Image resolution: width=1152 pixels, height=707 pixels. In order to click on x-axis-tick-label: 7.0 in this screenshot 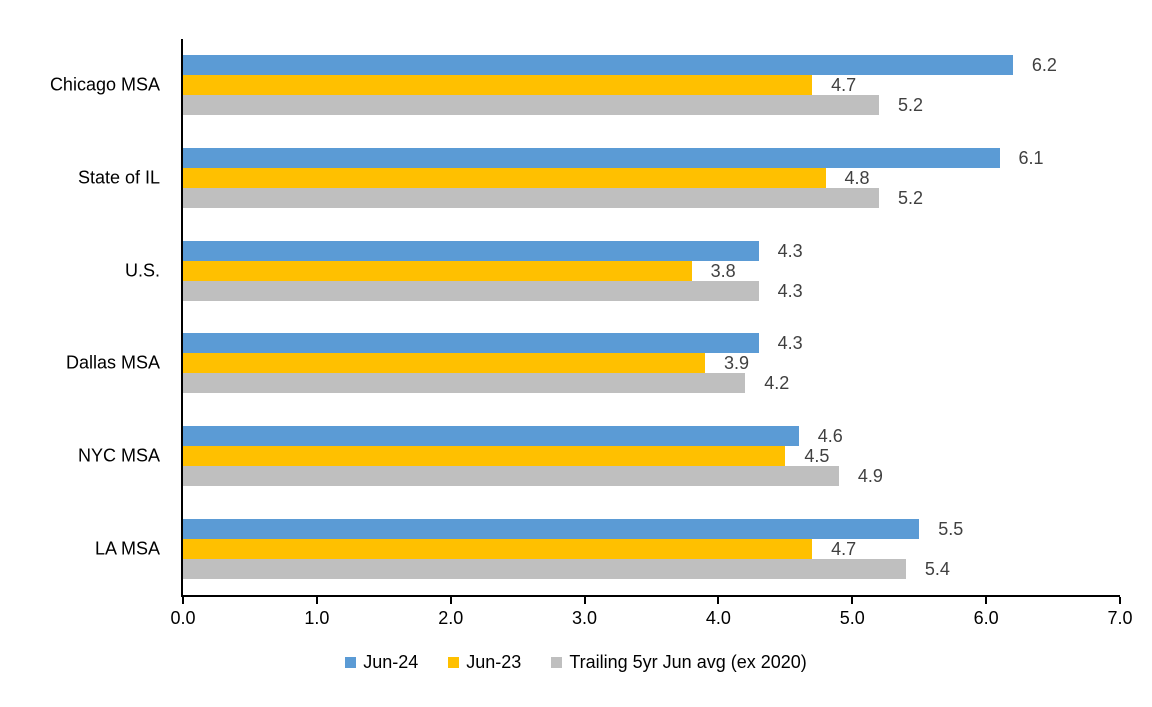, I will do `click(1120, 618)`.